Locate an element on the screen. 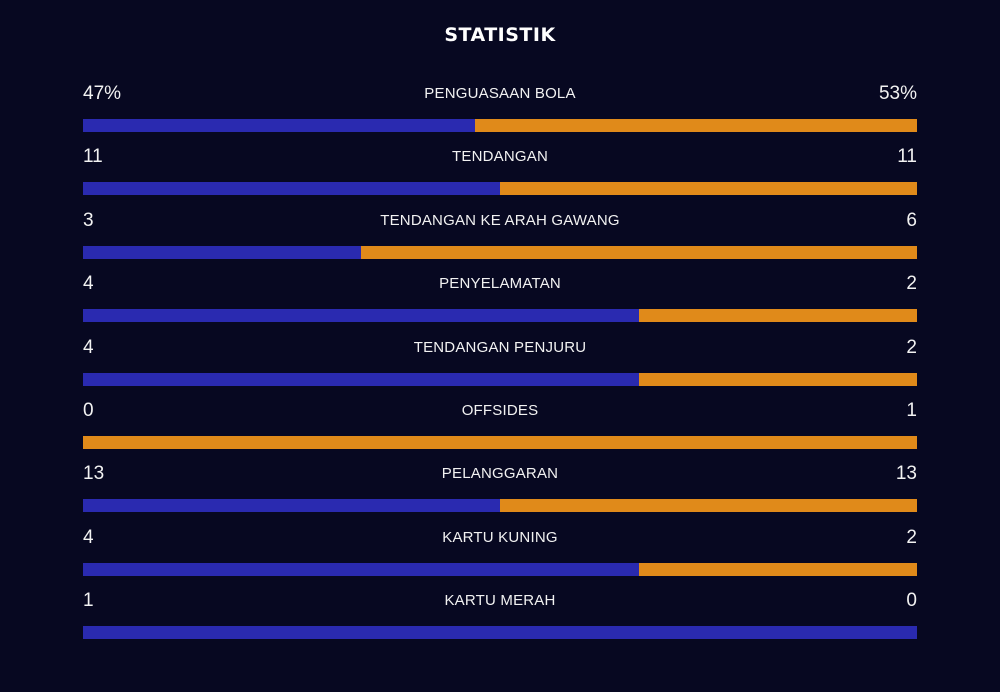  stat-label: TENDANGAN PENJURU is located at coordinates (500, 347).